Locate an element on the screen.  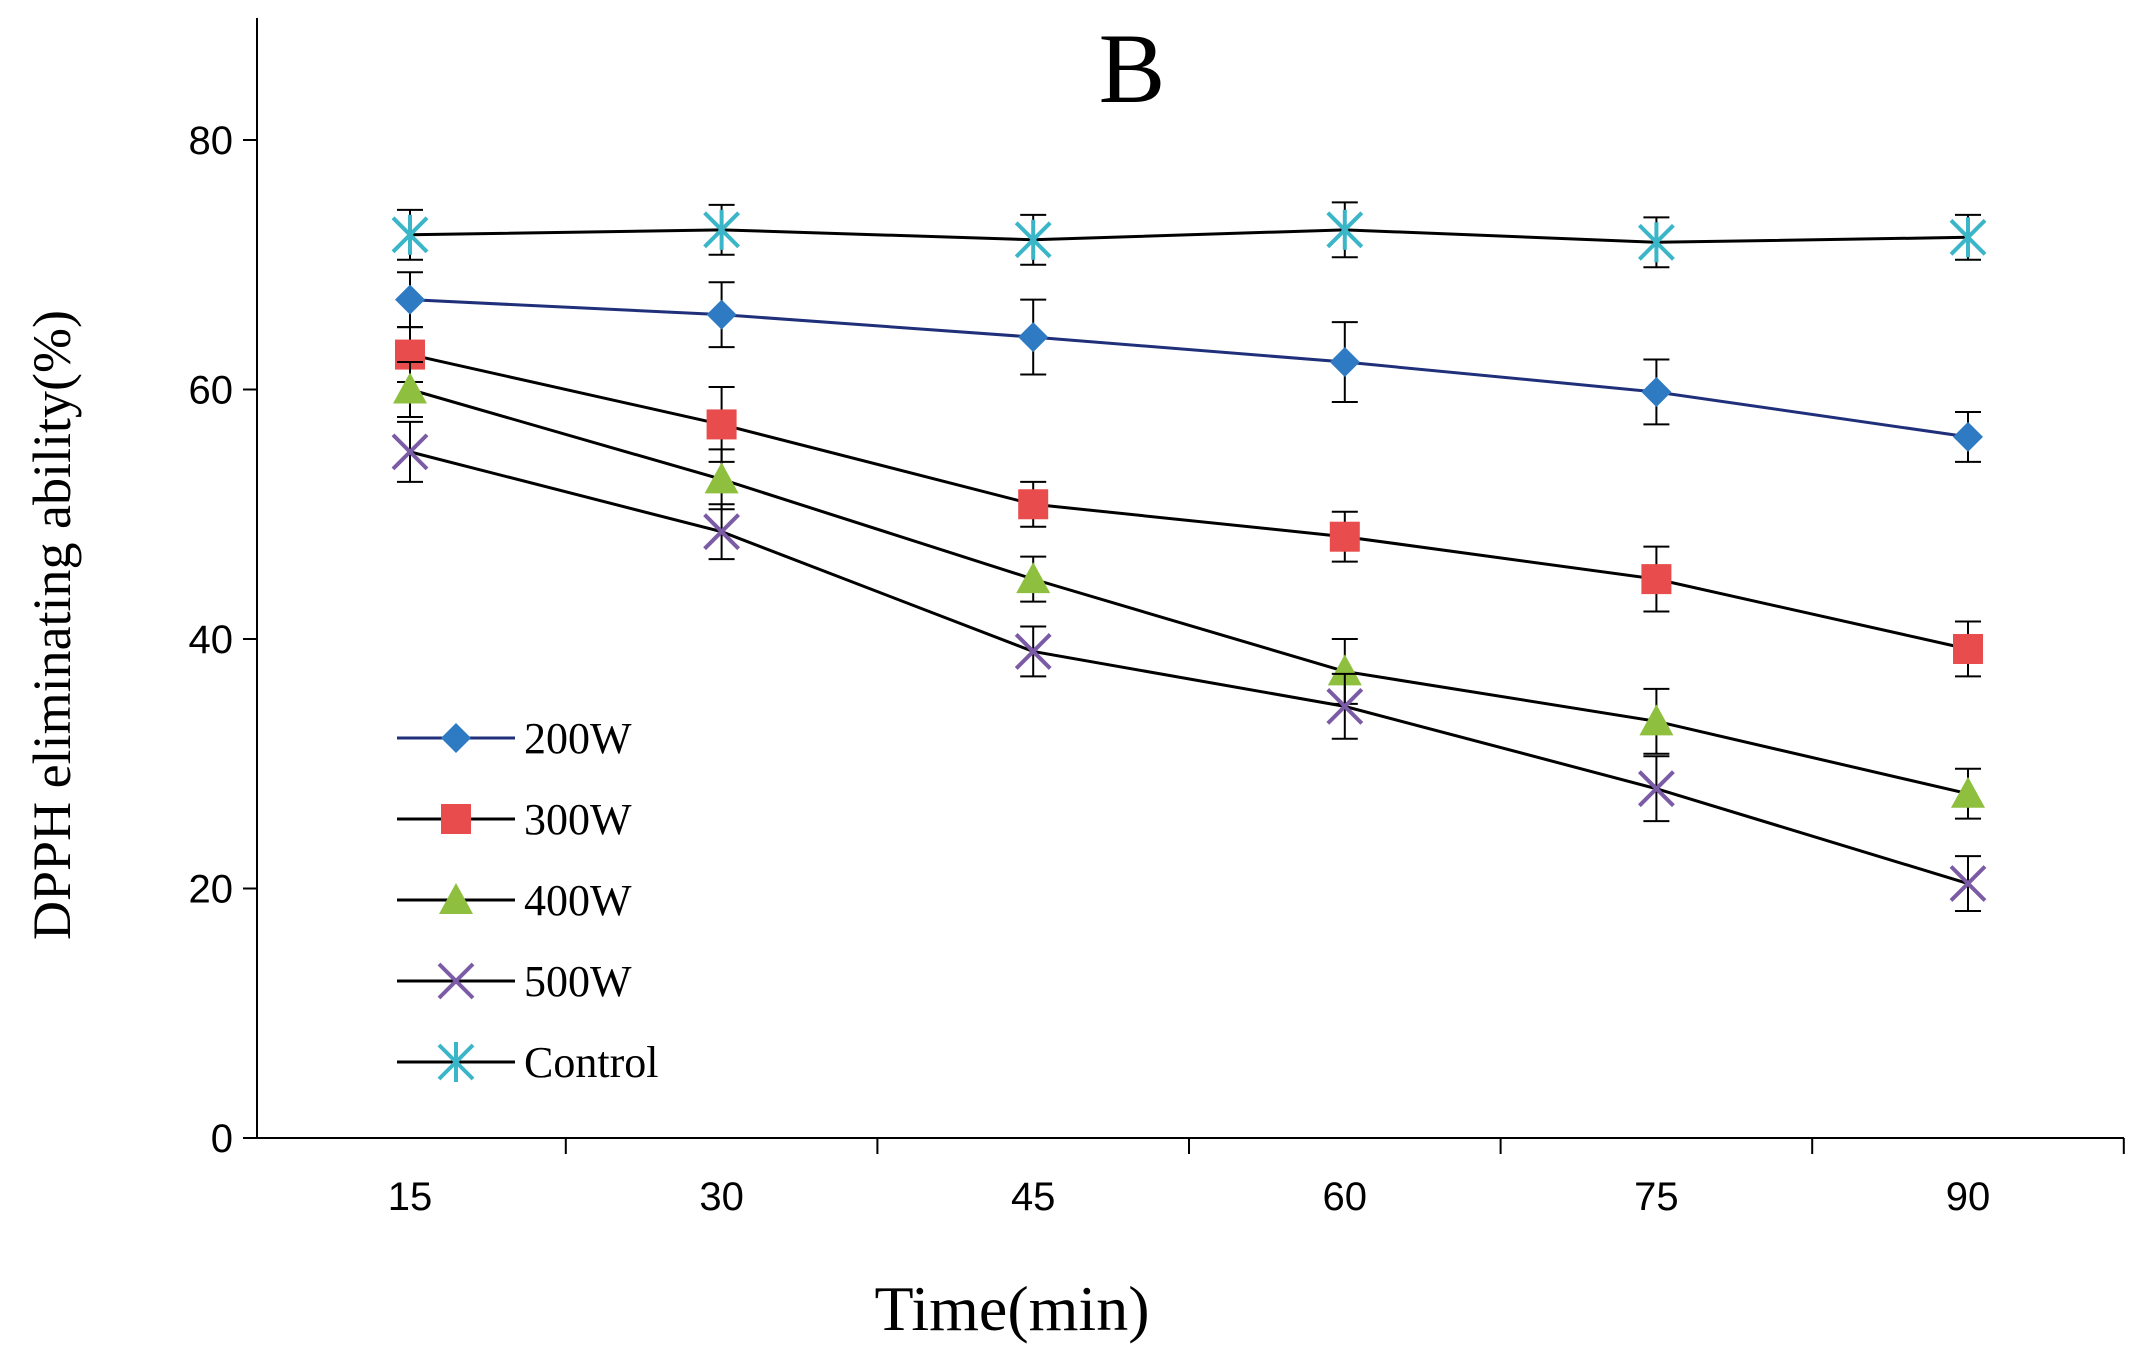
x-tick-label: 30 is located at coordinates (721, 1197).